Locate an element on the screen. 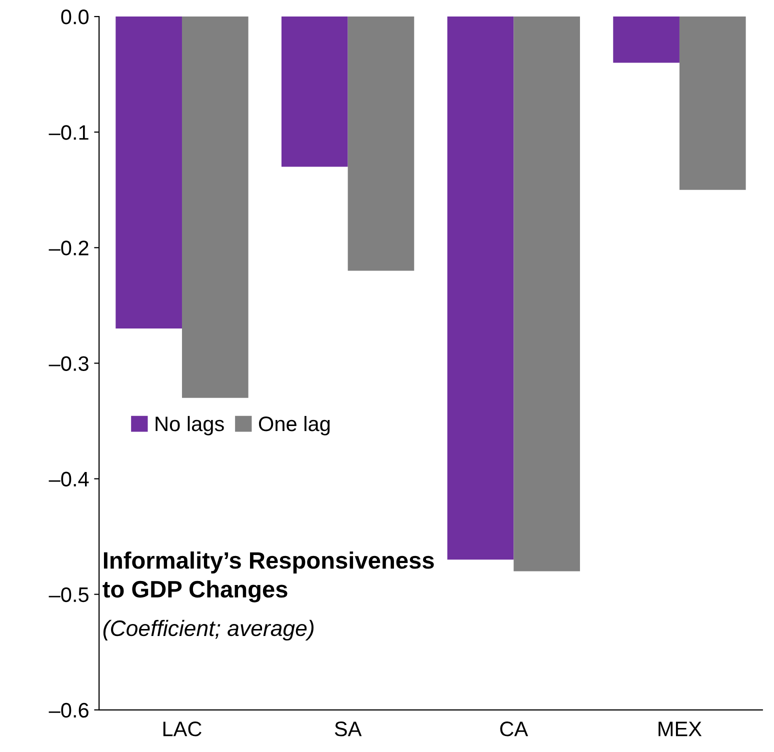 The image size is (774, 752). y-tick-label: –0.1 is located at coordinates (68, 132).